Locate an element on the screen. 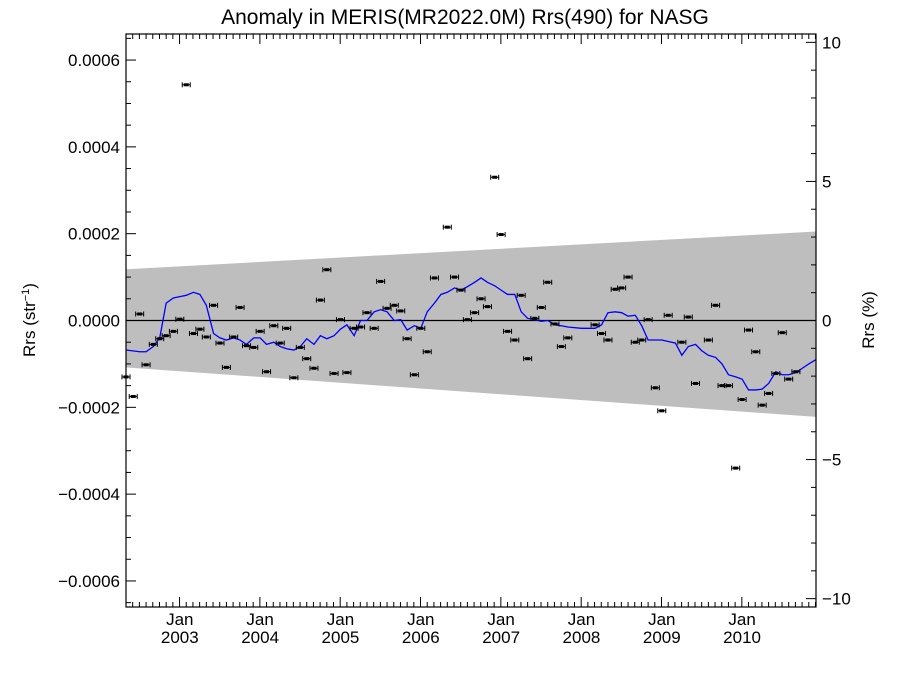 The height and width of the screenshot is (675, 900). y-axis-left-label-superscript: −1 is located at coordinates (26, 295).